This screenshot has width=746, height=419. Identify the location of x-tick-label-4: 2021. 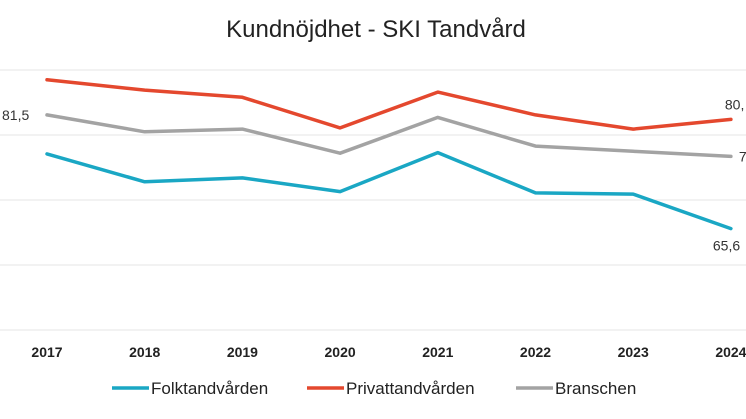
(437, 352).